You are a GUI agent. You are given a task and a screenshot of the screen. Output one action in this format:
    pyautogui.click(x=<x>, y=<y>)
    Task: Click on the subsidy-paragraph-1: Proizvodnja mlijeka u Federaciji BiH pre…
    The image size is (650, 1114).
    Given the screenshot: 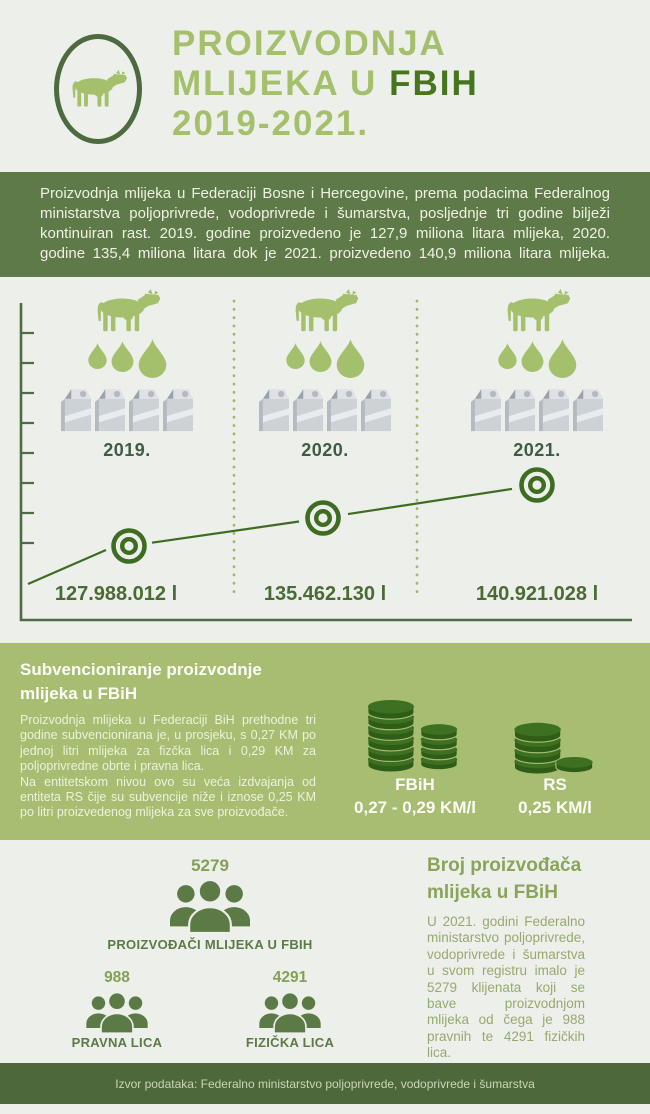 What is the action you would take?
    pyautogui.click(x=168, y=743)
    